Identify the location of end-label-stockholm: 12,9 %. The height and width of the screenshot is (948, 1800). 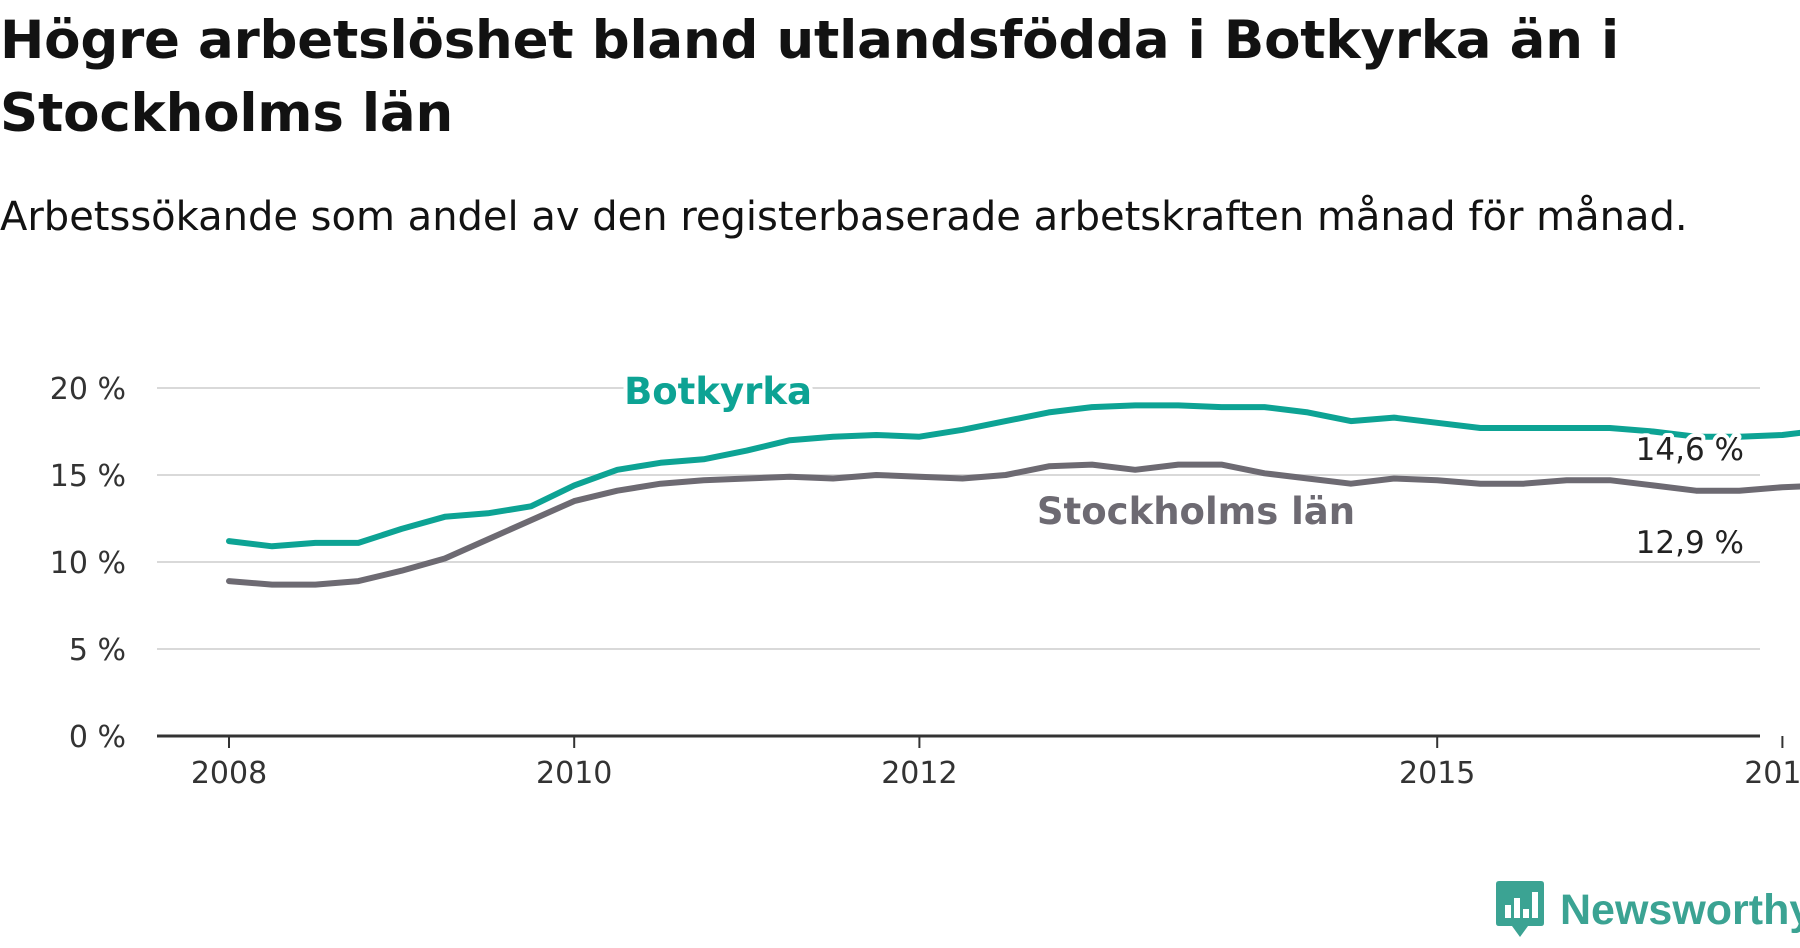
(1690, 543).